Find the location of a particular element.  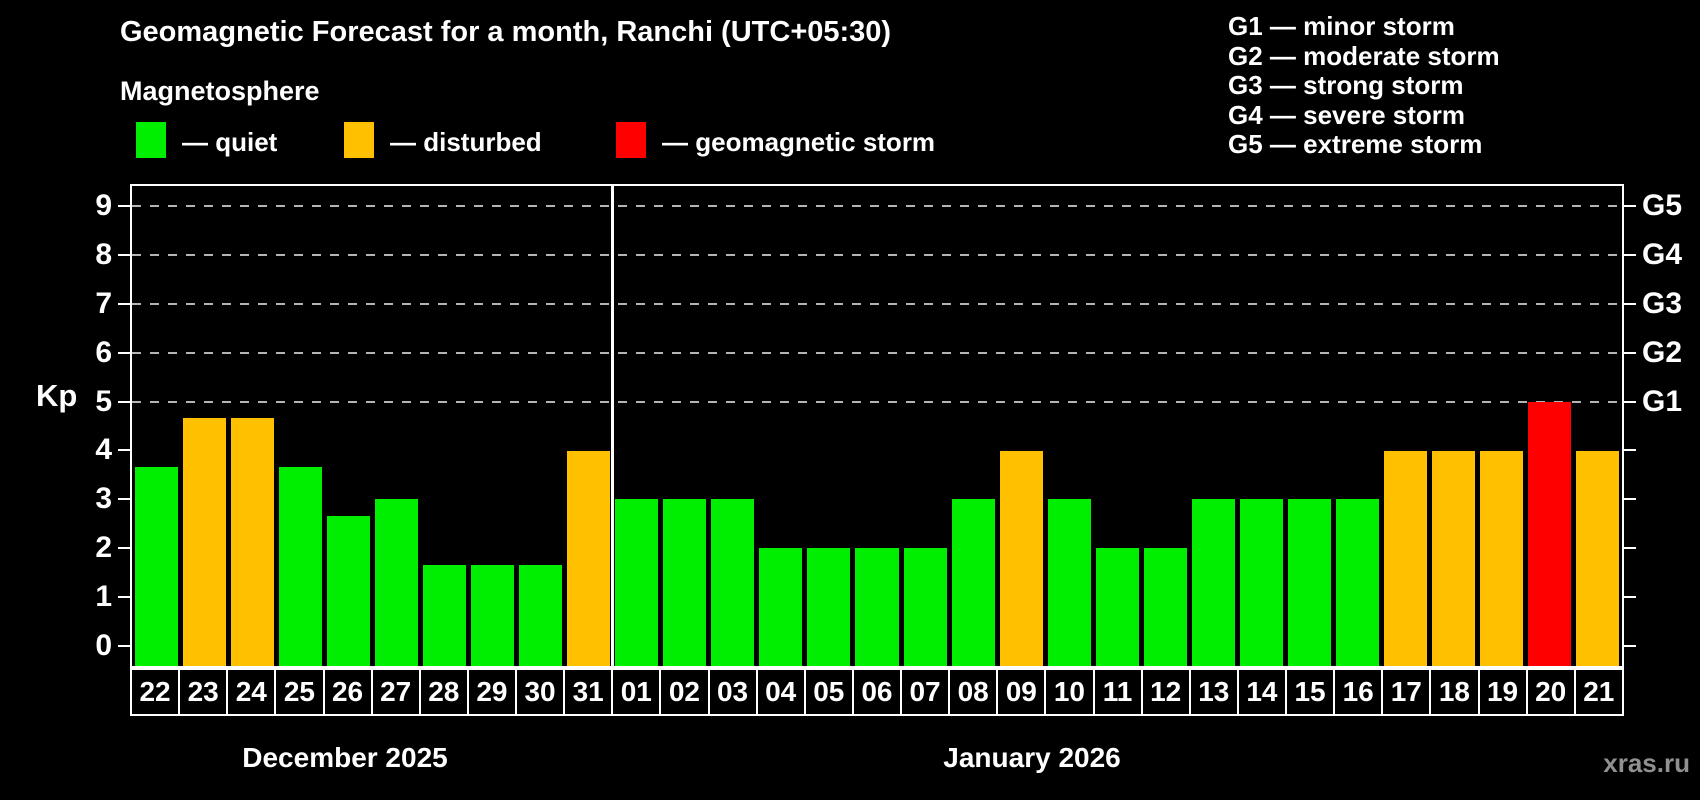

legend-swatch-quiet is located at coordinates (151, 140).